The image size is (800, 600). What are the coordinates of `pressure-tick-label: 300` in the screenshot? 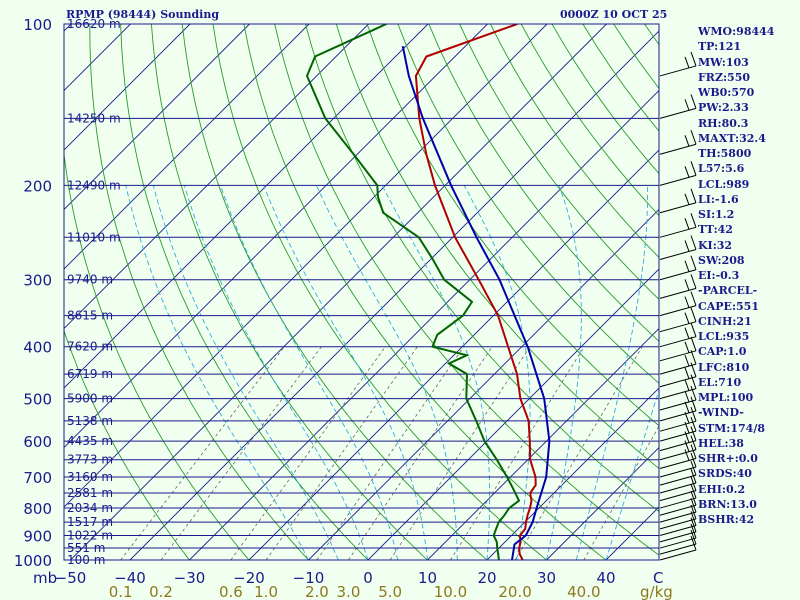 It's located at (37, 281).